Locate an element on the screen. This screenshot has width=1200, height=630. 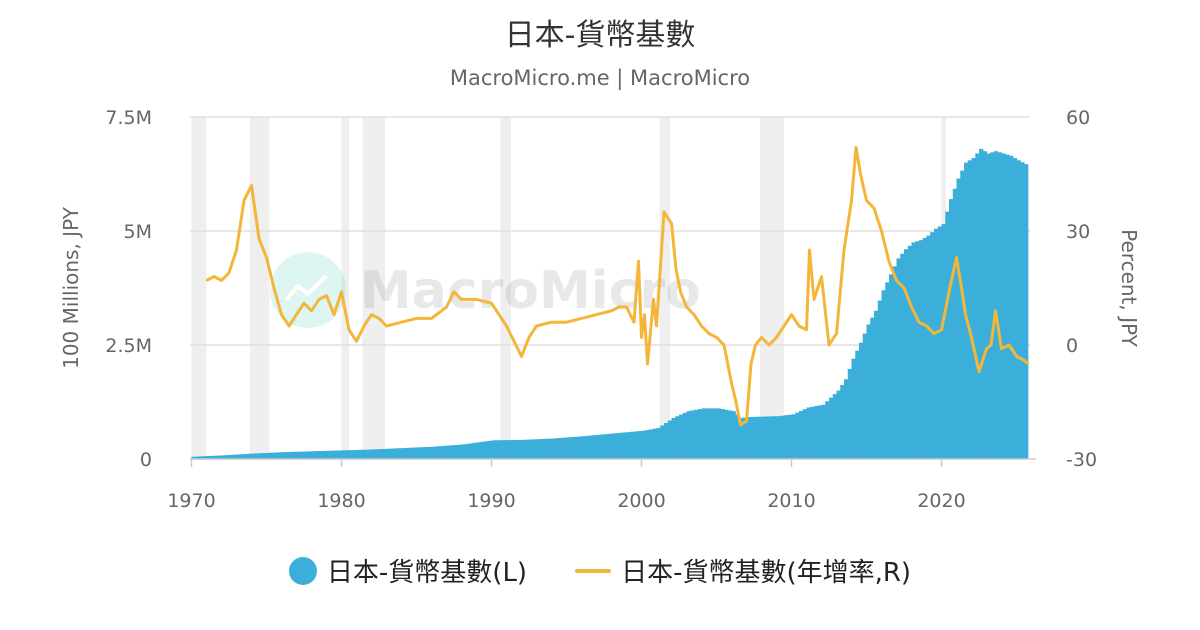
legend-label-yoy: 日本-貨幣基數(年增率,R) is located at coordinates (766, 573).